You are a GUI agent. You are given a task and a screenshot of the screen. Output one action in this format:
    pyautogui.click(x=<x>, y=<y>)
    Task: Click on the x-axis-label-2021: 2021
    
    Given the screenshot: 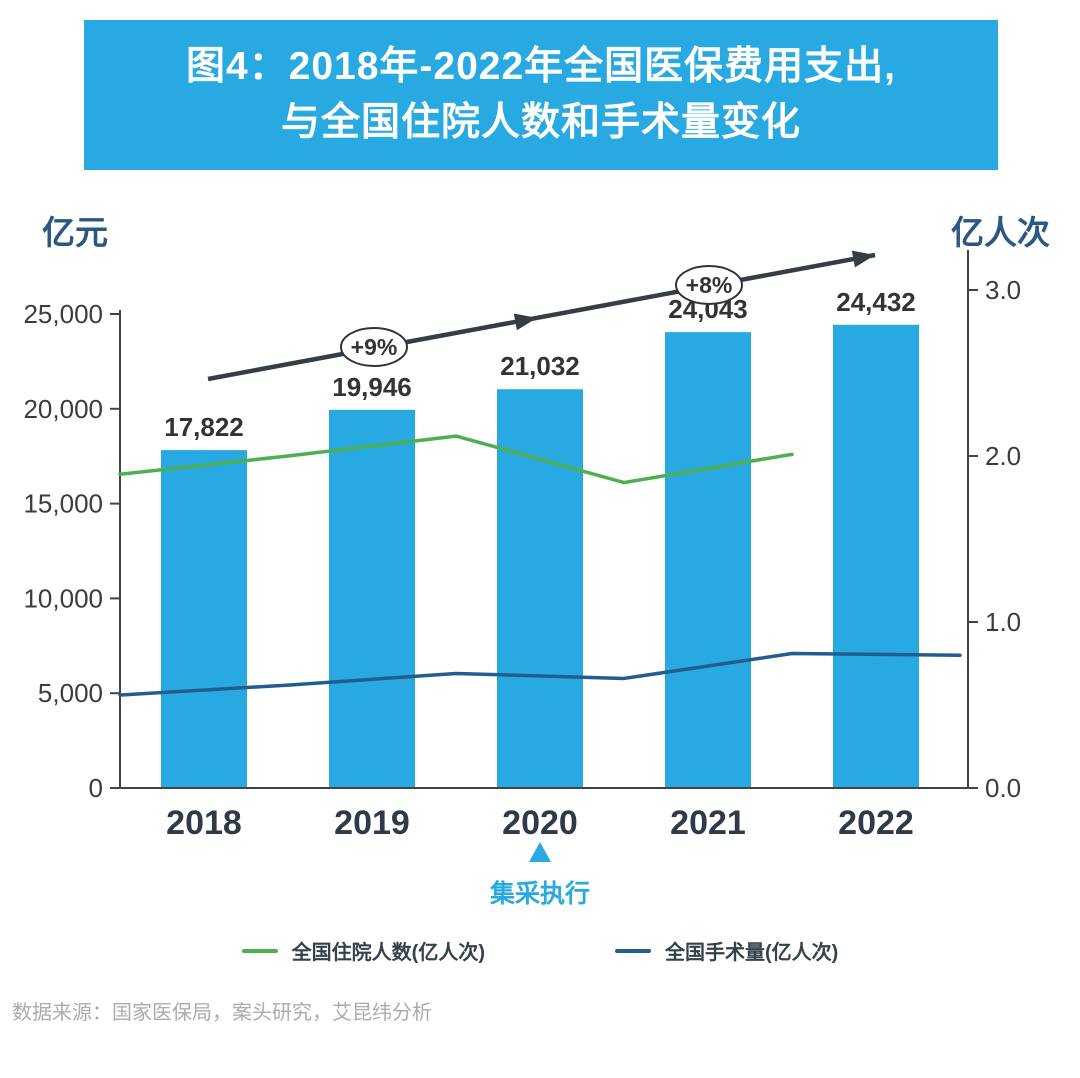 What is the action you would take?
    pyautogui.click(x=708, y=823)
    